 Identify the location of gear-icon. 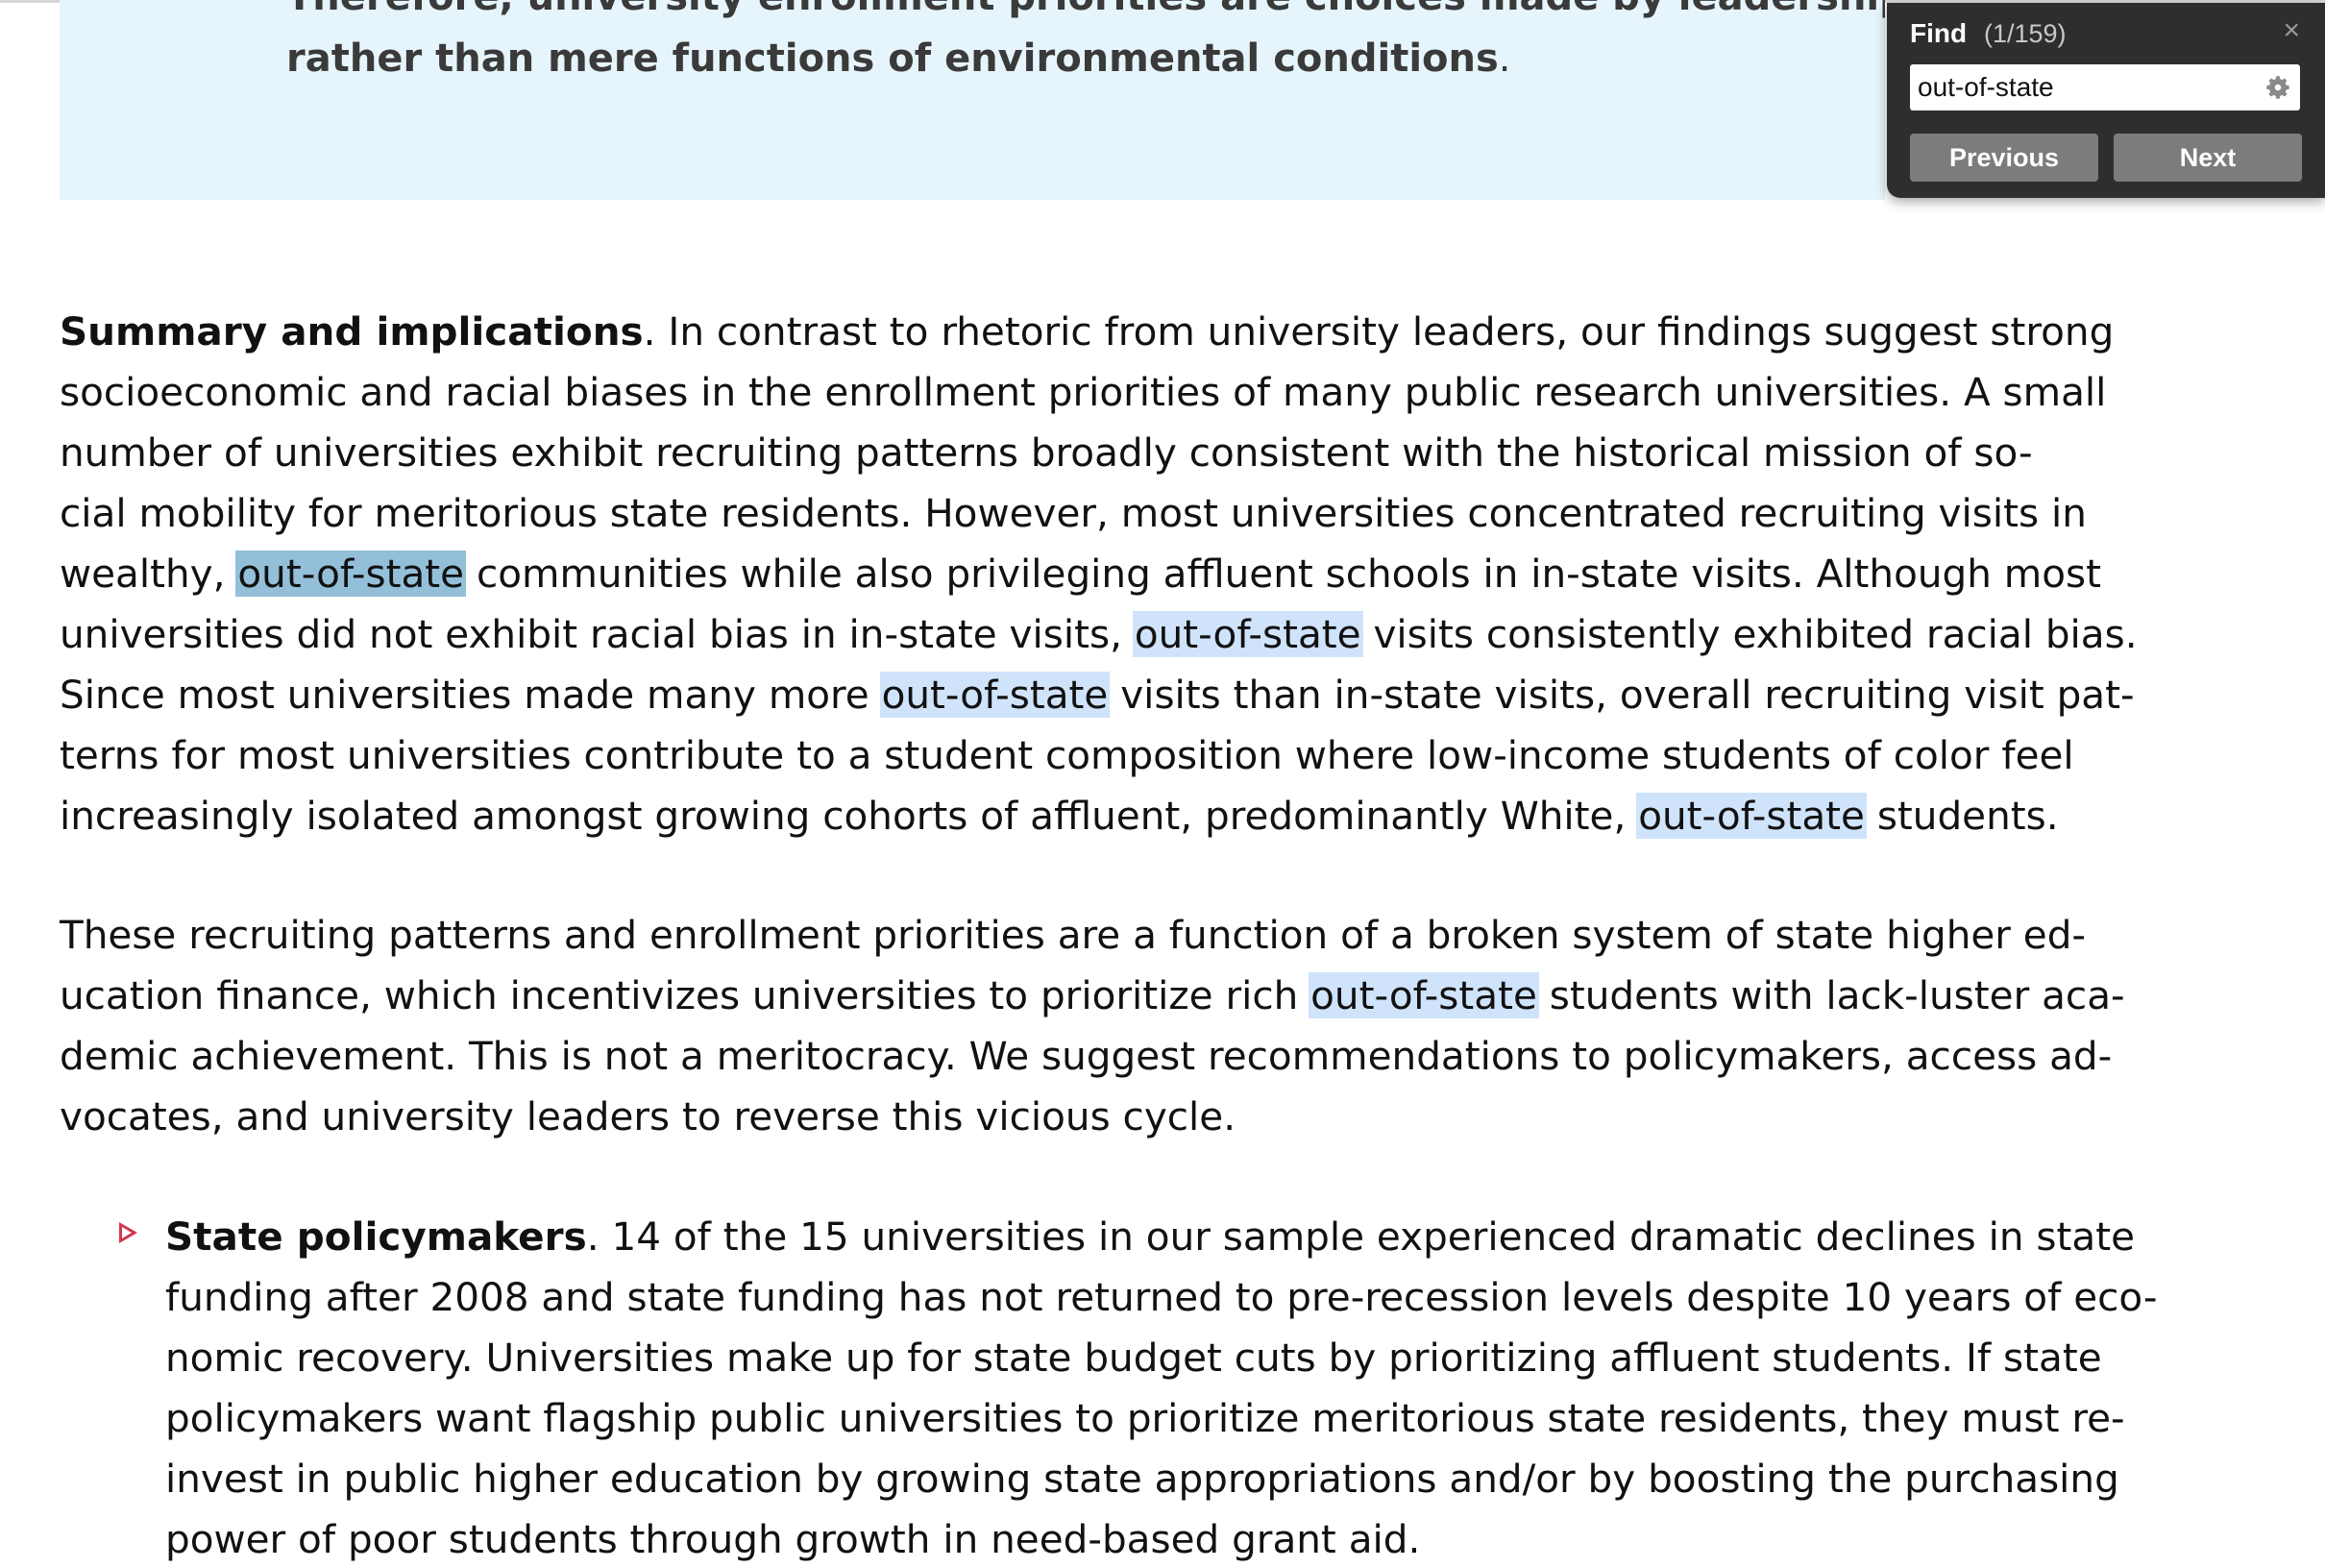
(2278, 87).